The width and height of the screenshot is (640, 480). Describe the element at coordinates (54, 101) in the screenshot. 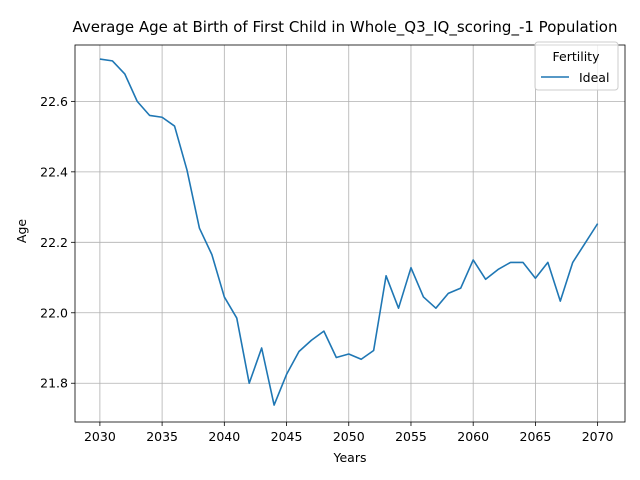

I see `y-tick-label: 22.6` at that location.